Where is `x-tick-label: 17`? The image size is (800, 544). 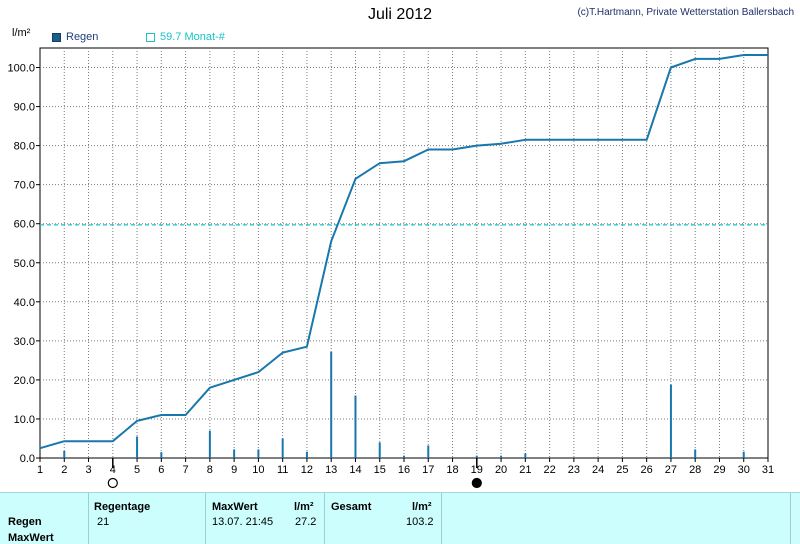
x-tick-label: 17 is located at coordinates (428, 470).